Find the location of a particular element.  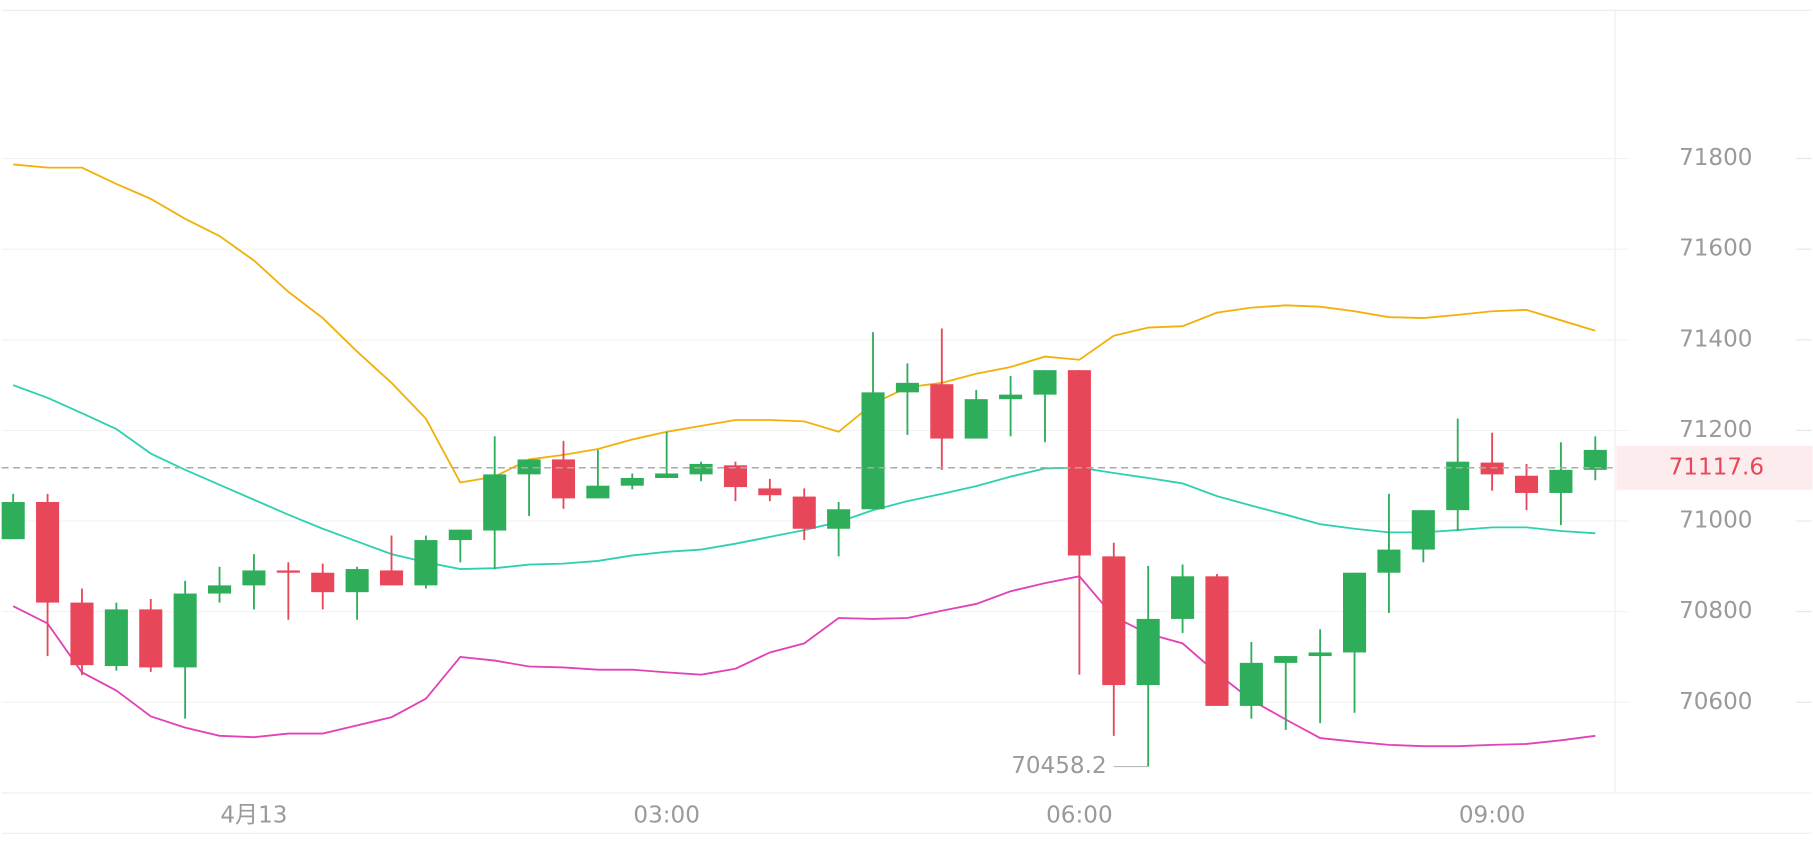

low-label: 70458.2 is located at coordinates (1058, 766).